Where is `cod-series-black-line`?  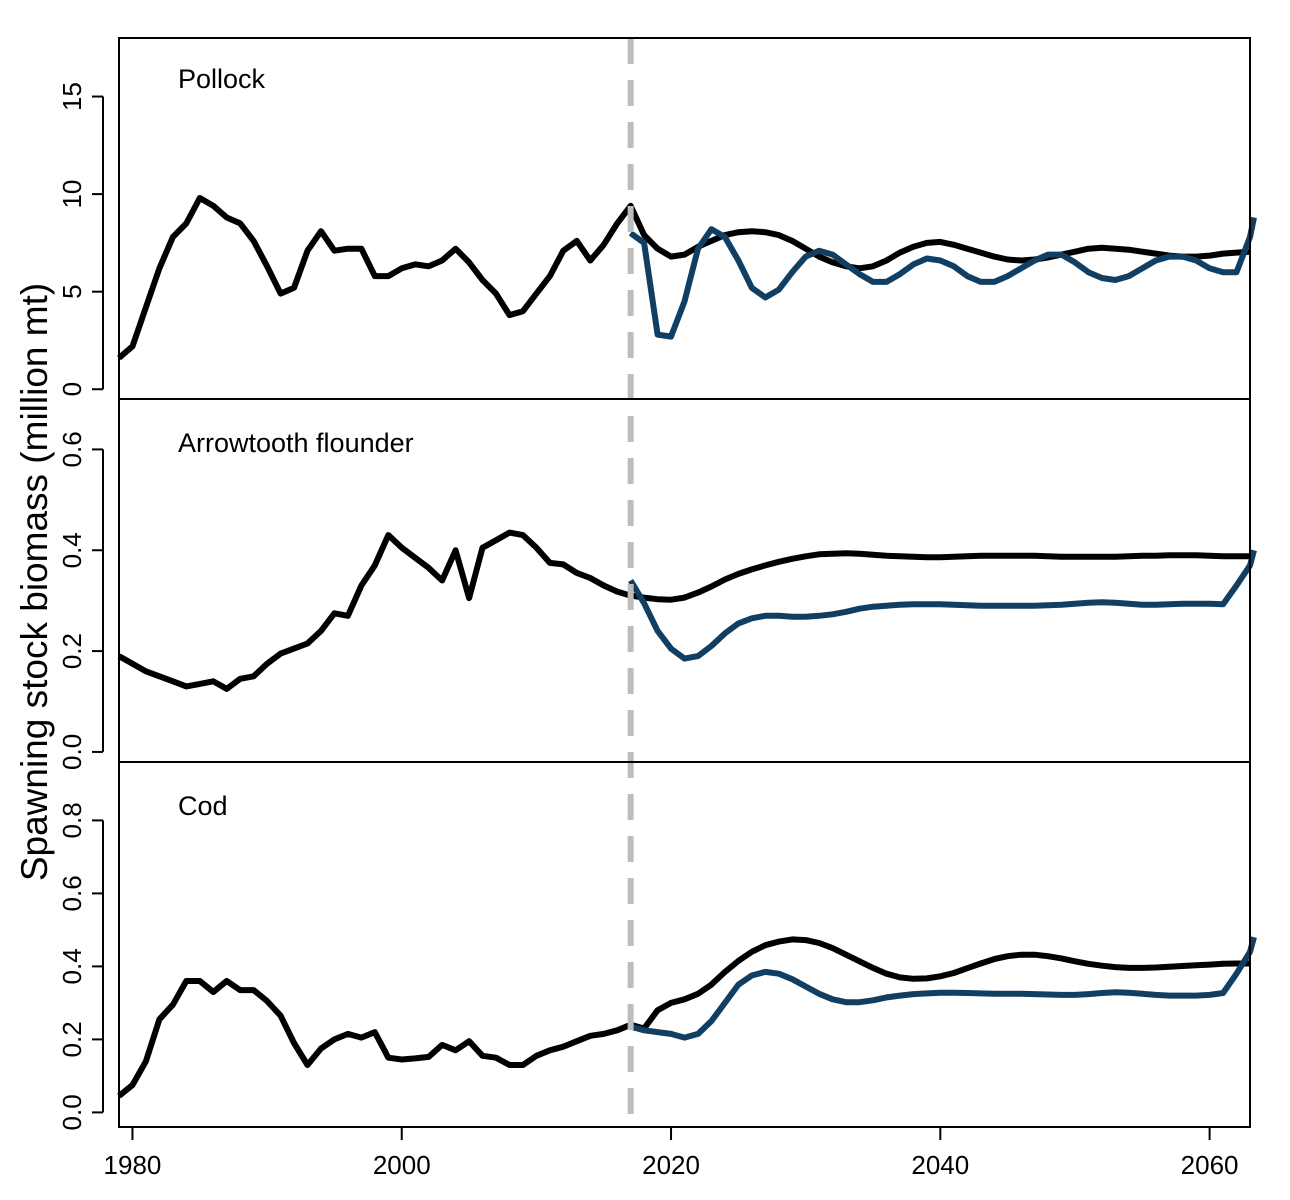 cod-series-black-line is located at coordinates (683, 1017).